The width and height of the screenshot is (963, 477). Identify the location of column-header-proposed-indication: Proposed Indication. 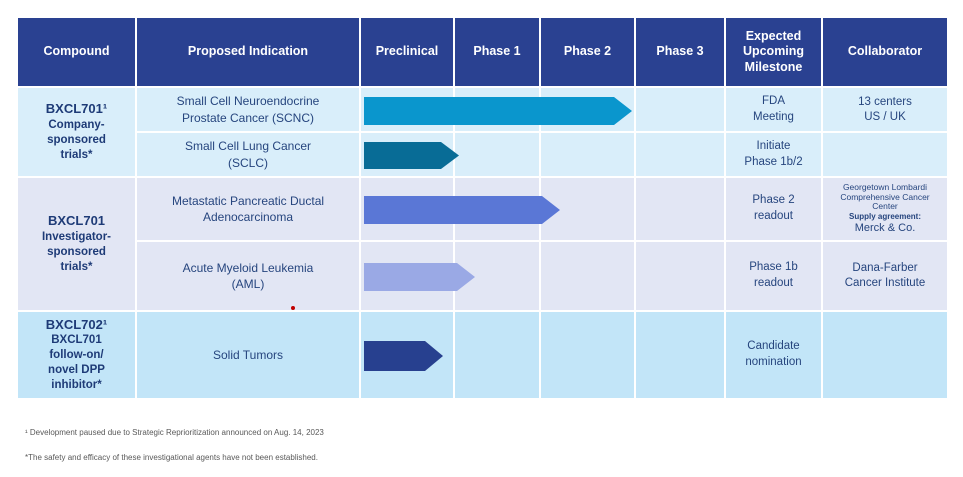
(248, 52).